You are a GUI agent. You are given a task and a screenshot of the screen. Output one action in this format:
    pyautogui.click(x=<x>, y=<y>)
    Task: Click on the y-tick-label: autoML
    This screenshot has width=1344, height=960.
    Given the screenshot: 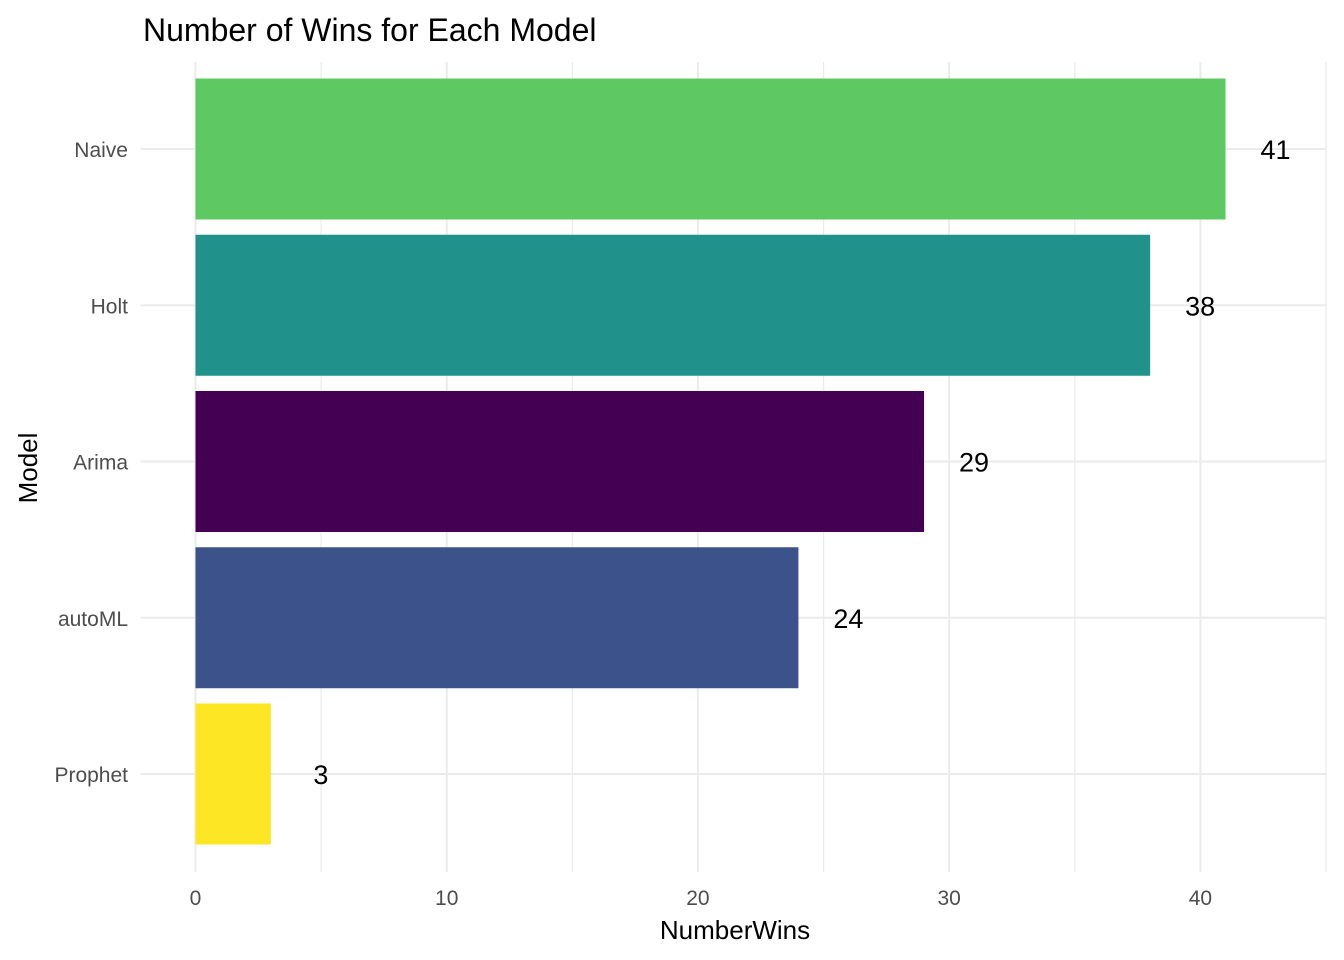 What is the action you would take?
    pyautogui.click(x=93, y=619)
    